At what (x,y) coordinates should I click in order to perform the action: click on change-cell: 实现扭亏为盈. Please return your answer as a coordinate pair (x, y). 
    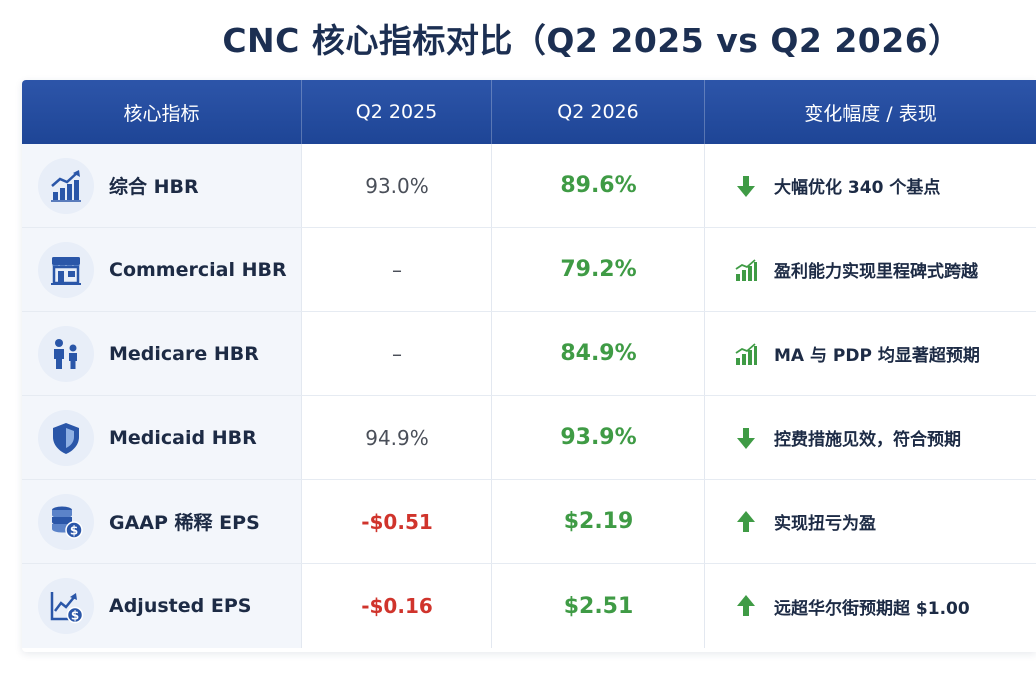
    Looking at the image, I should click on (805, 521).